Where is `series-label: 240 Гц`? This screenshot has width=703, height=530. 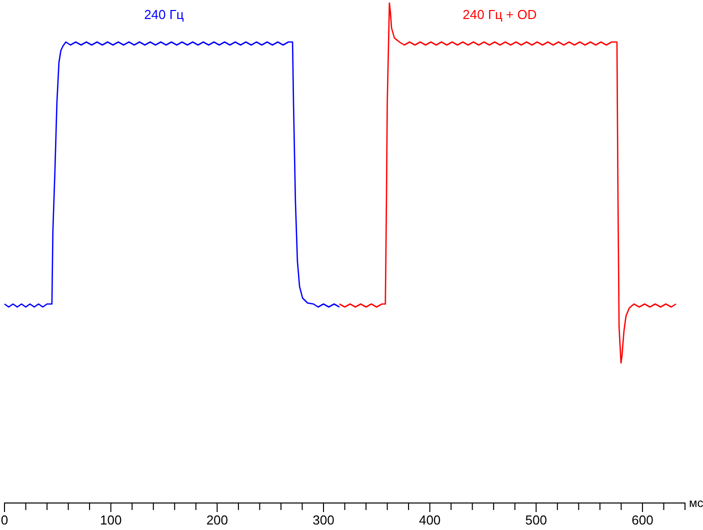 series-label: 240 Гц is located at coordinates (164, 14).